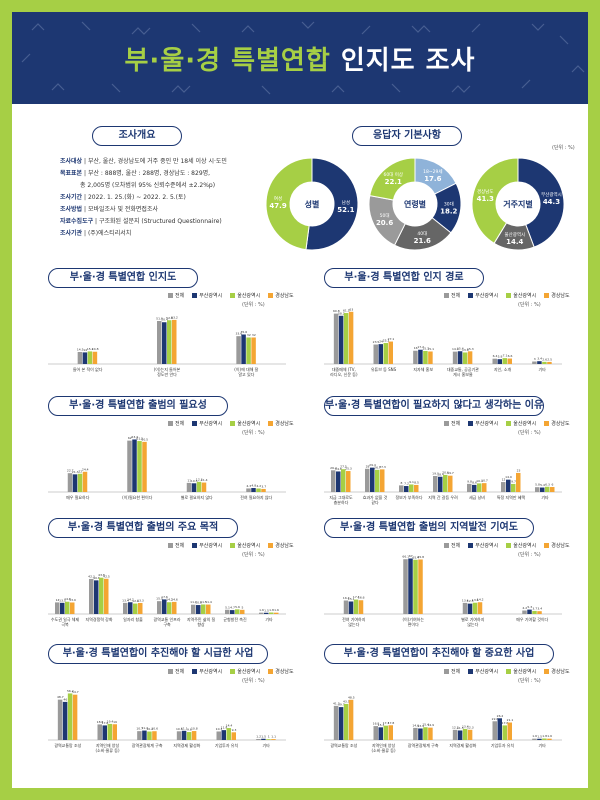 Image resolution: width=600 pixels, height=800 pixels. I want to click on category-label: 알고 있다, so click(246, 374).